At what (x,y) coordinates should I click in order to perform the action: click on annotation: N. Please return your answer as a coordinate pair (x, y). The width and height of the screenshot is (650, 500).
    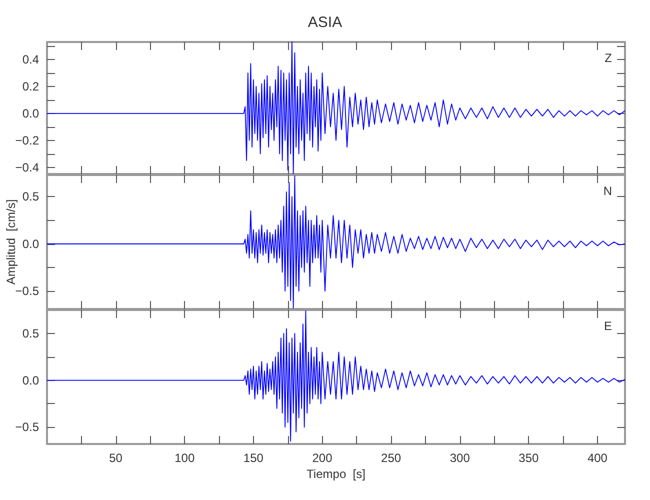
    Looking at the image, I should click on (607, 191).